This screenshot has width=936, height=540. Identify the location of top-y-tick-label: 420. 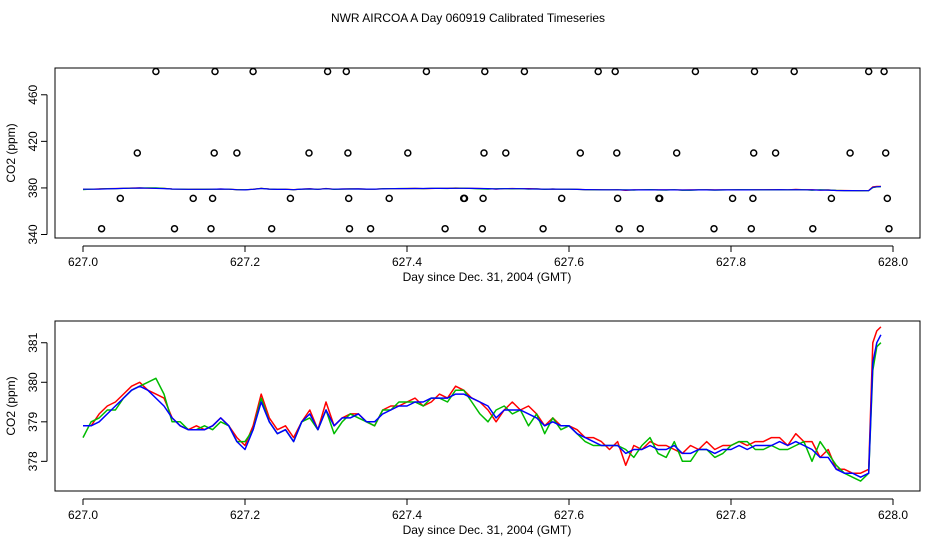
(33, 141).